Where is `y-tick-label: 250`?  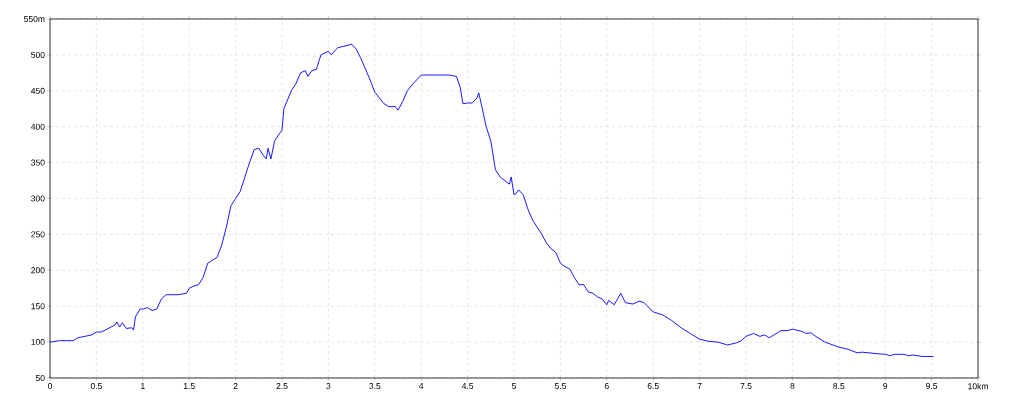 y-tick-label: 250 is located at coordinates (38, 234).